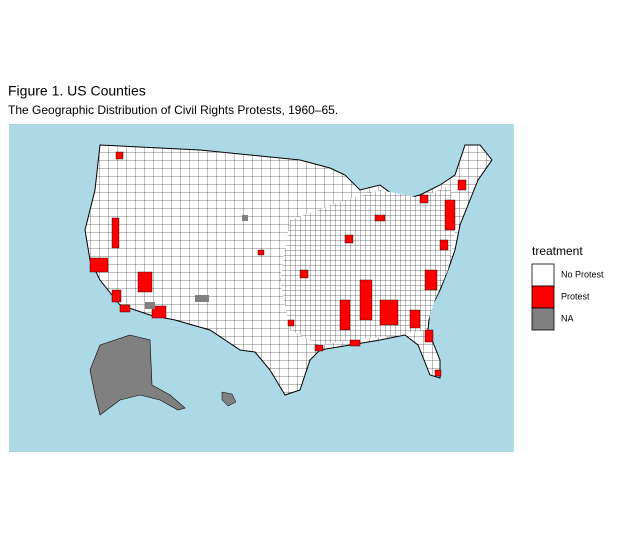 This screenshot has height=542, width=621. I want to click on legend-label: No Protest, so click(582, 274).